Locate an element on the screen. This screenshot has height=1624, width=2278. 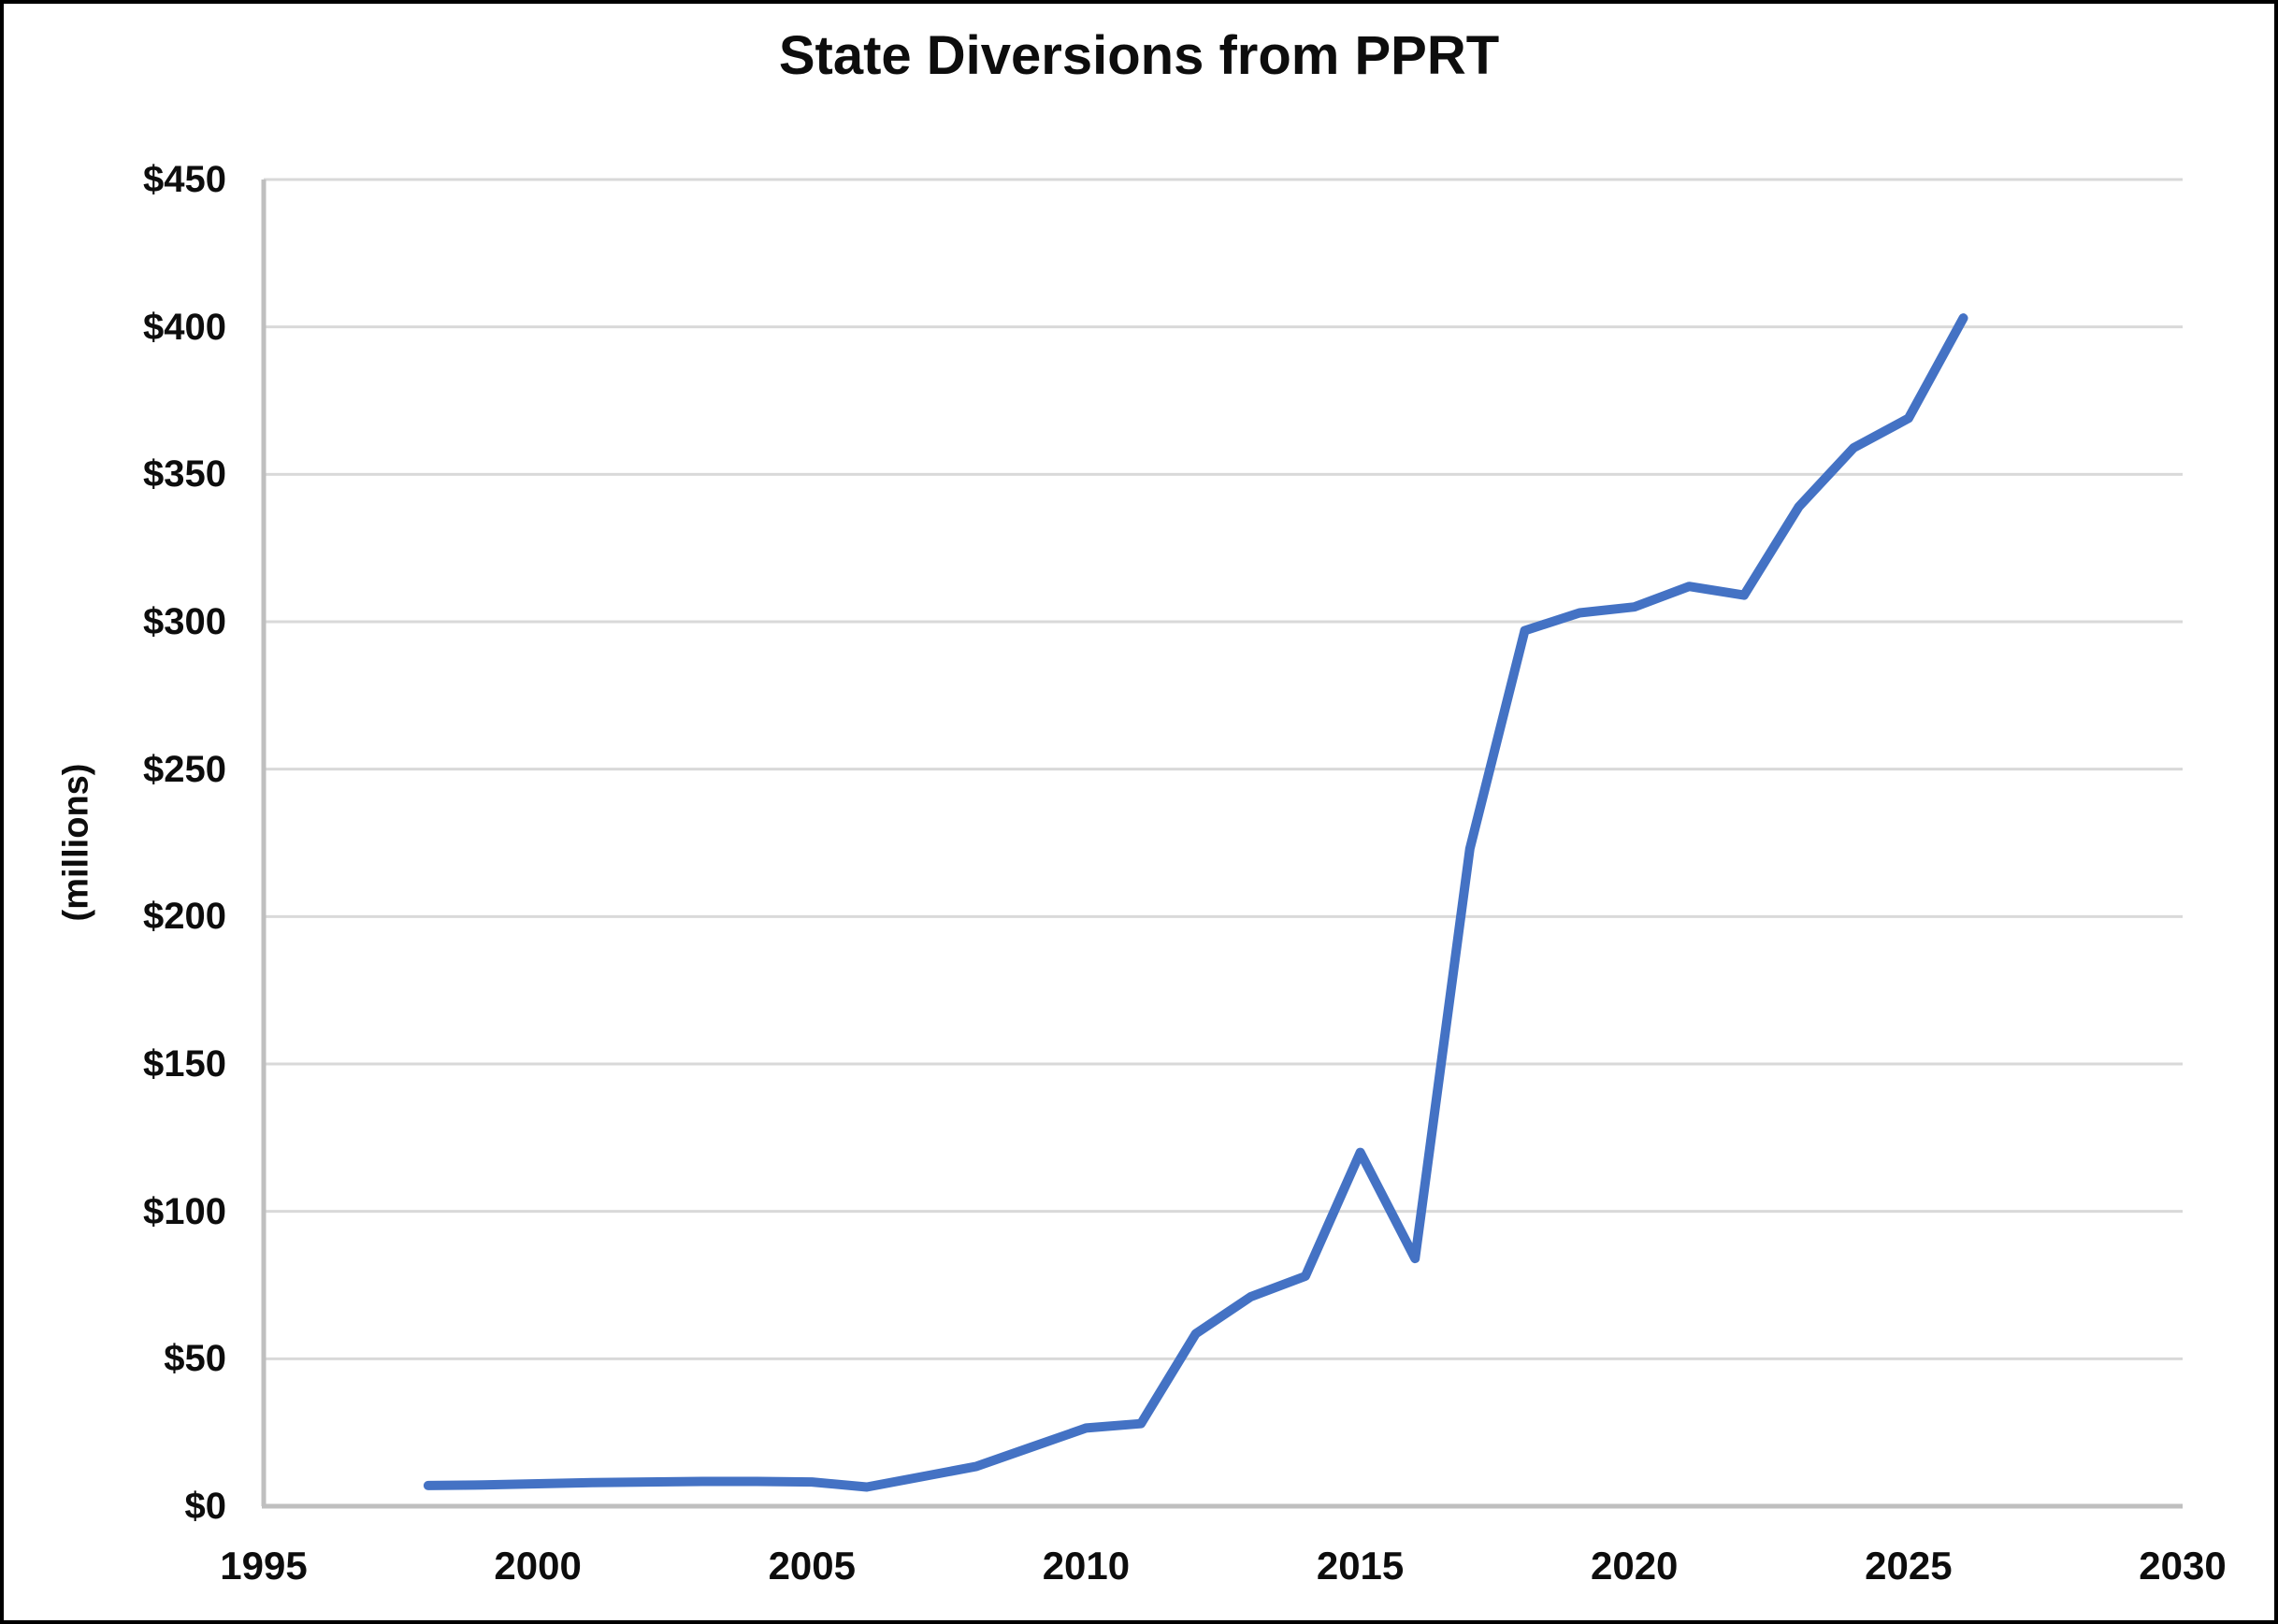
y-tick-label: $150 is located at coordinates (184, 1064).